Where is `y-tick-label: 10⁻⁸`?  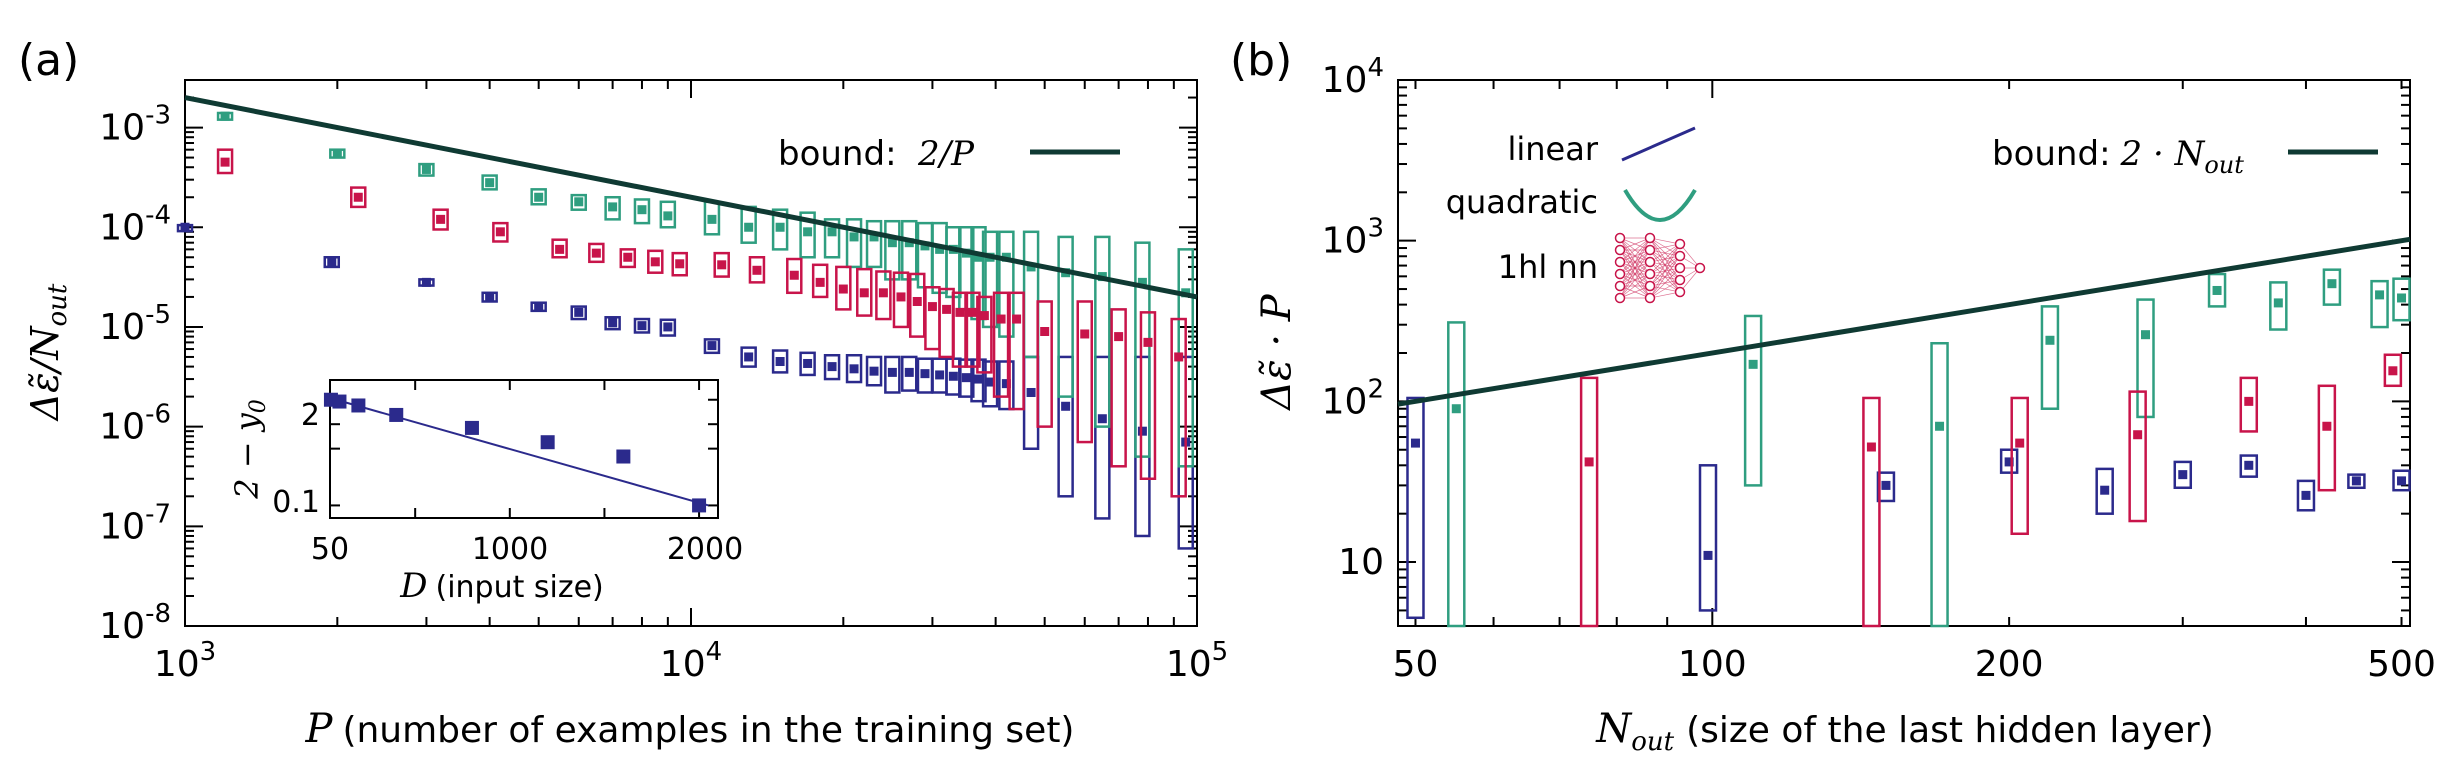 y-tick-label: 10⁻⁸ is located at coordinates (135, 623).